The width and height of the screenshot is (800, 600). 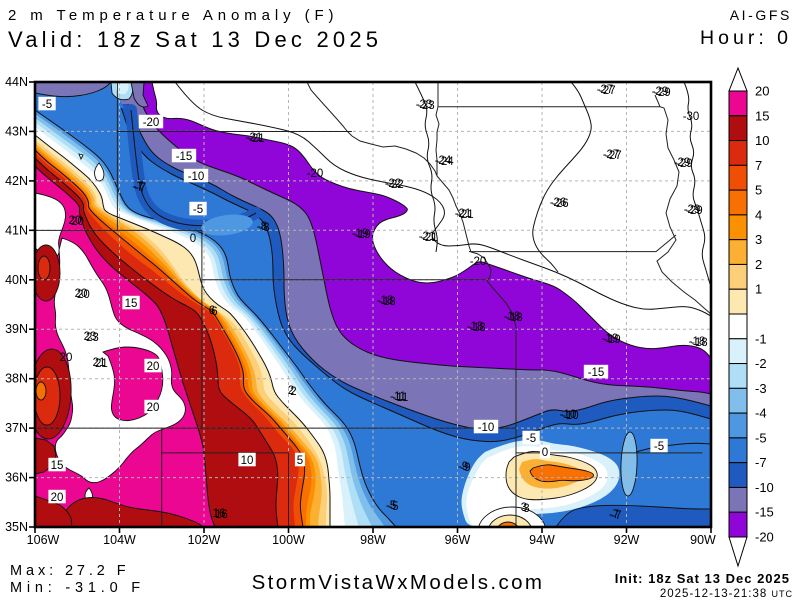 I want to click on svg-text: -2, so click(x=761, y=363).